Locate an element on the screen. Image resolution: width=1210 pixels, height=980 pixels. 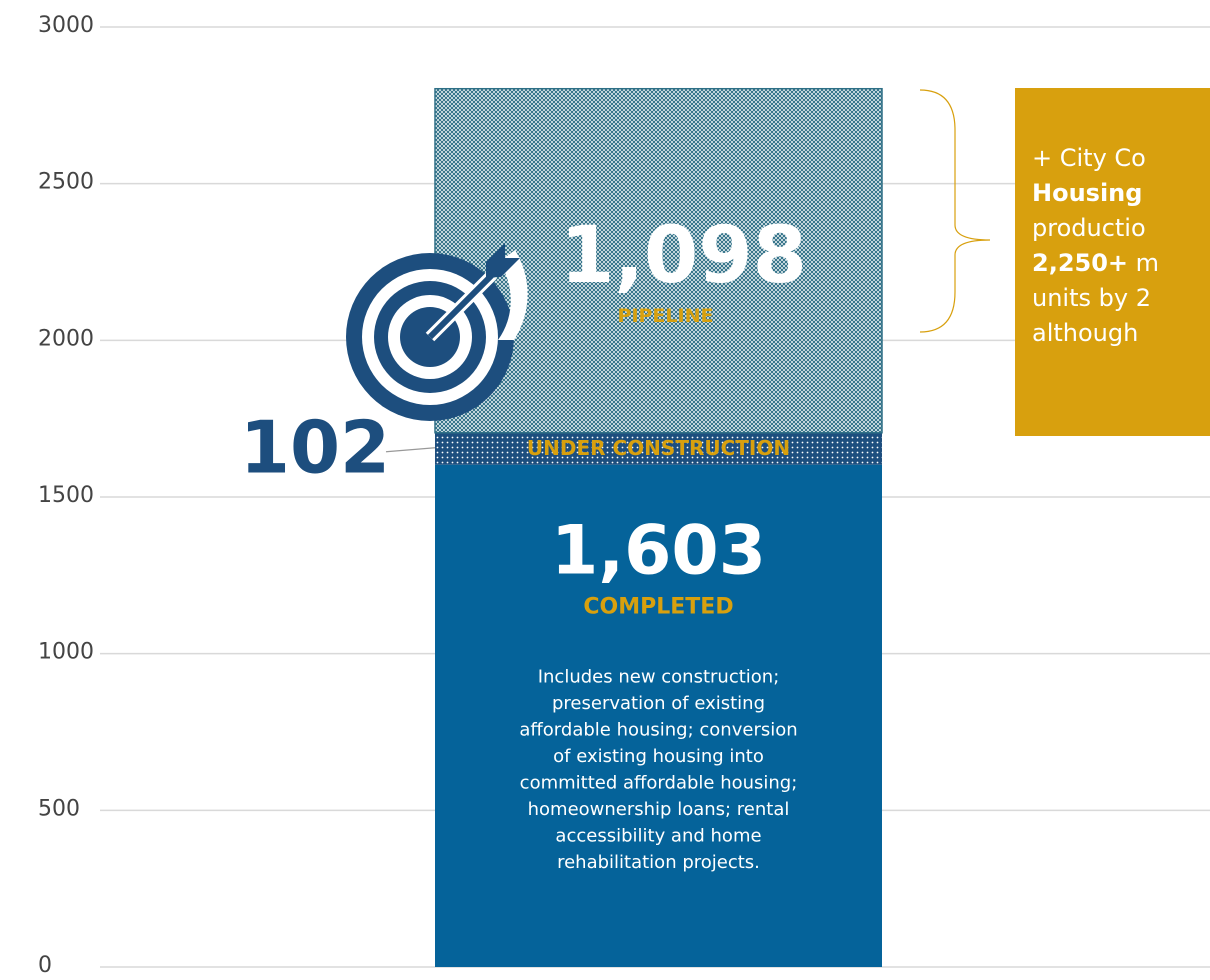
annotation-text: units by 2 is located at coordinates (1091, 298).